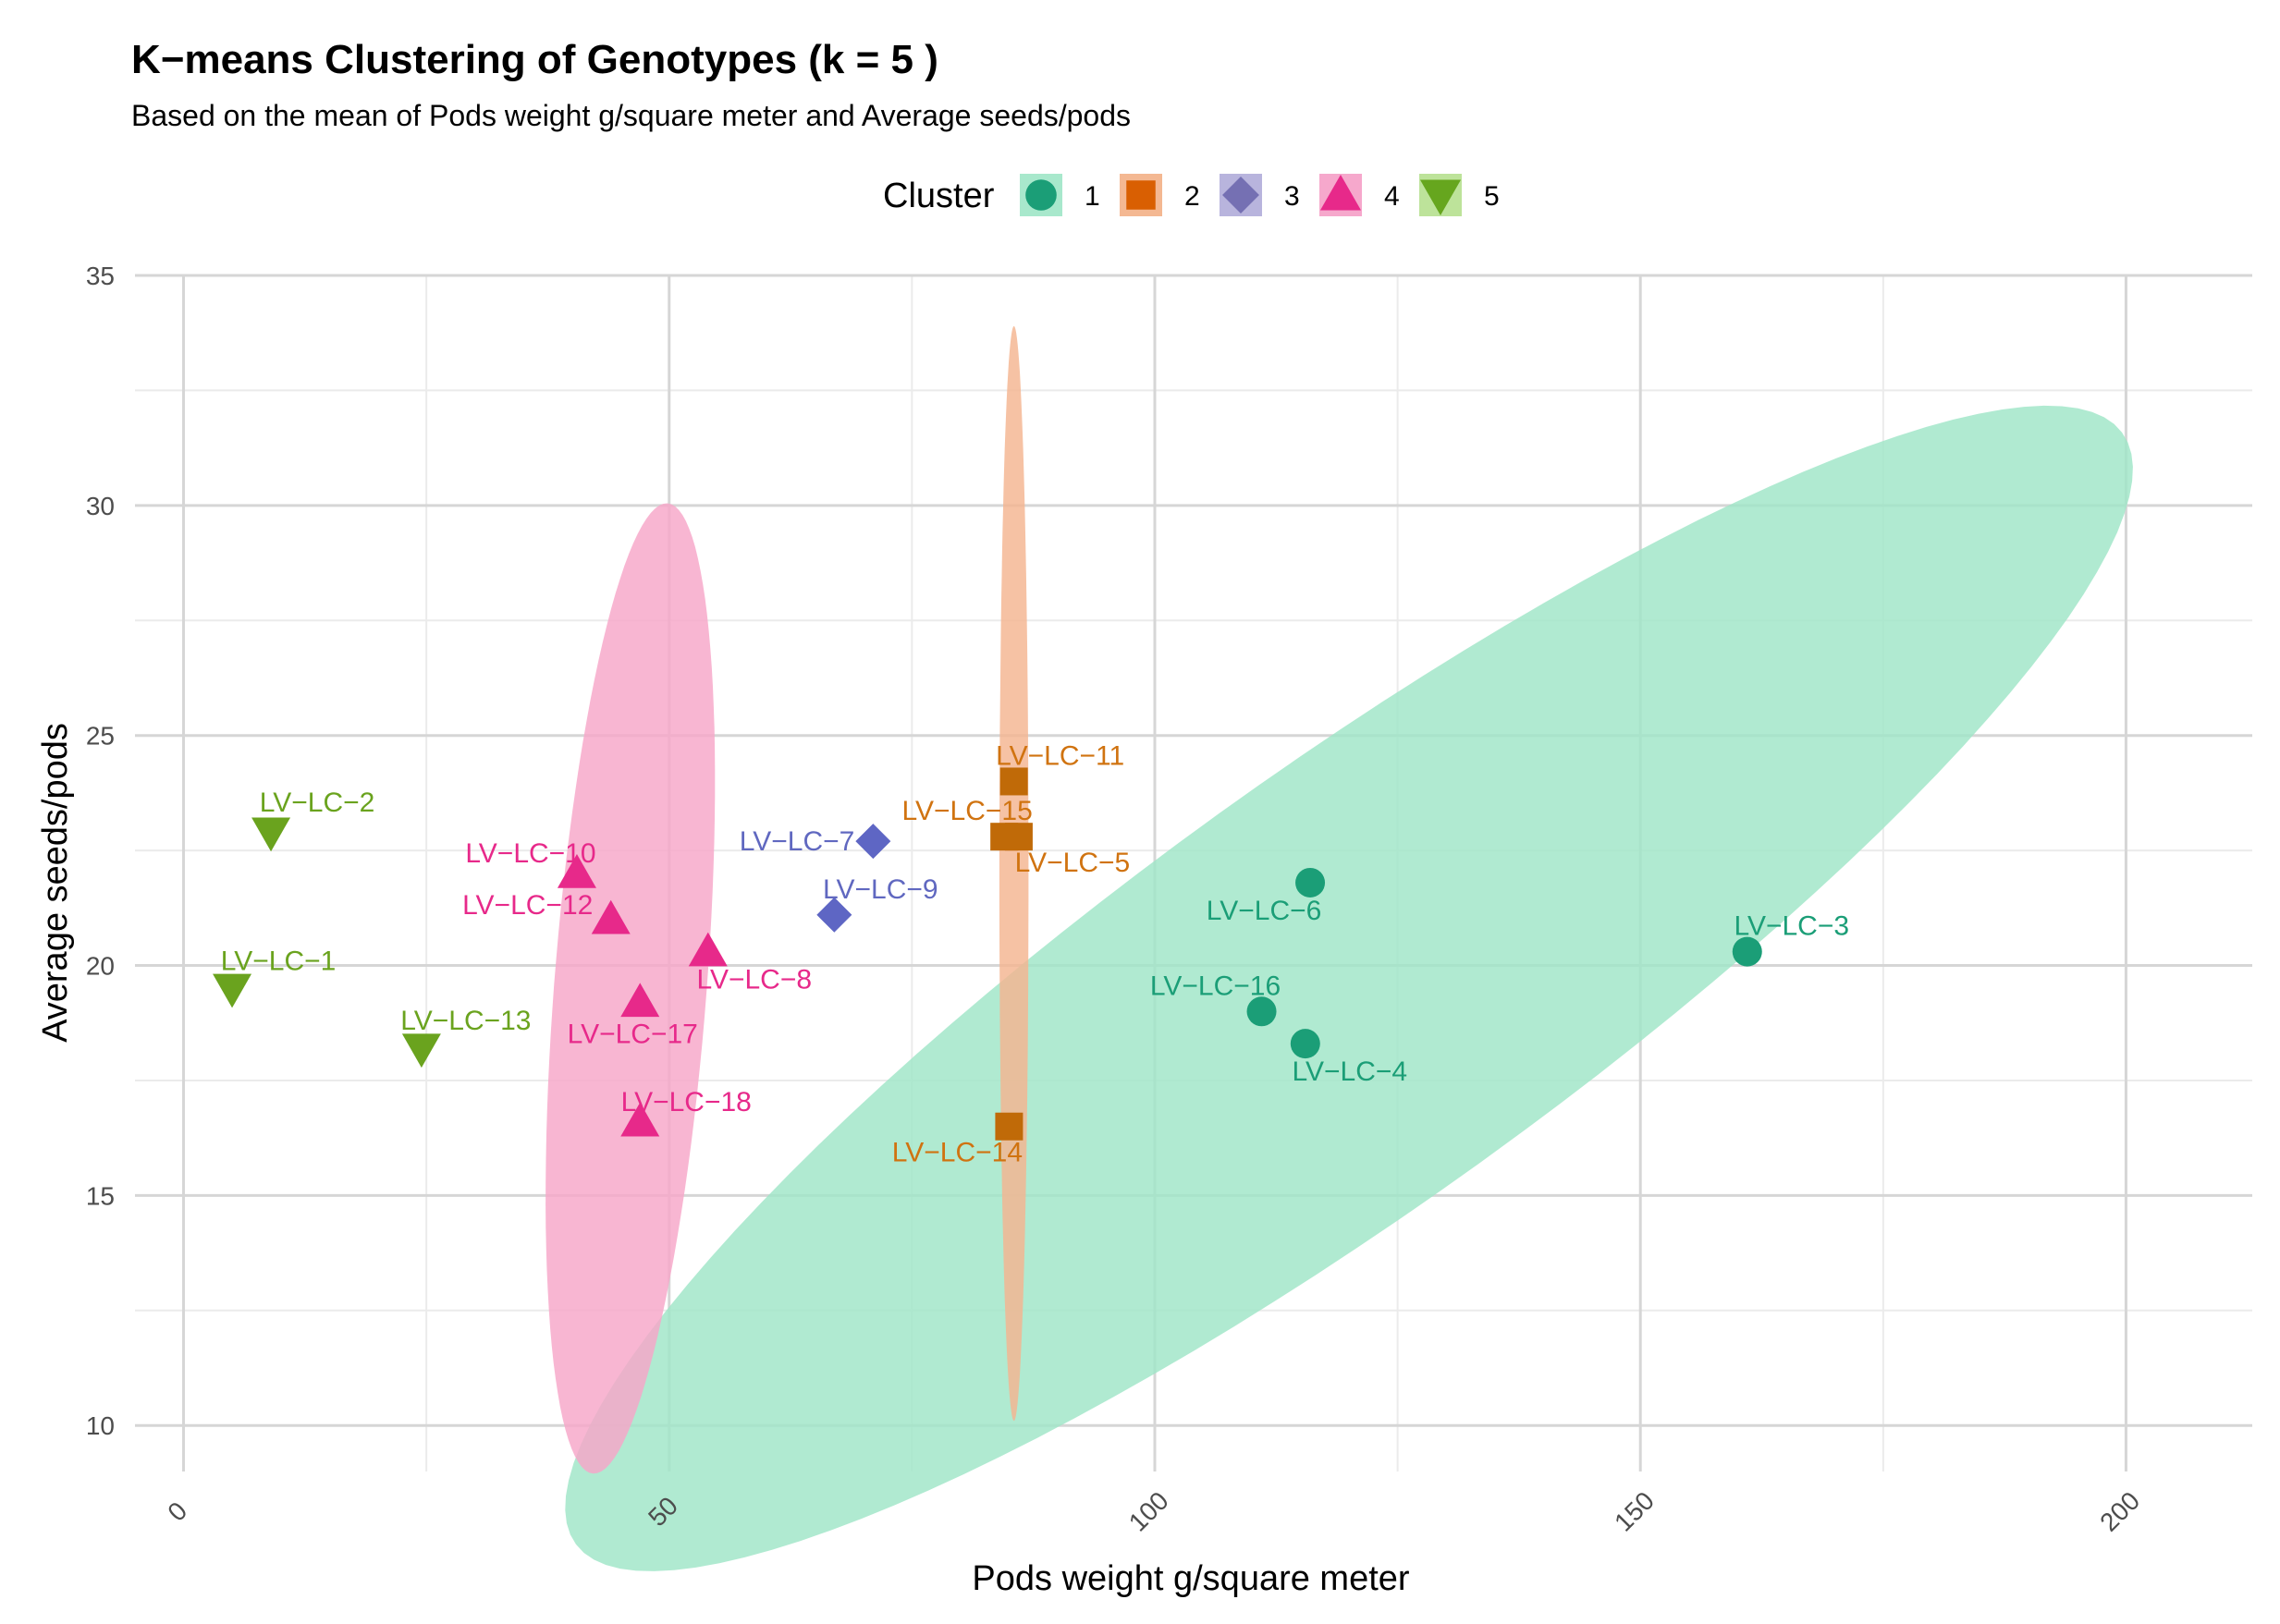  What do you see at coordinates (1190, 1578) in the screenshot?
I see `x-axis-title: Pods weight g/square meter` at bounding box center [1190, 1578].